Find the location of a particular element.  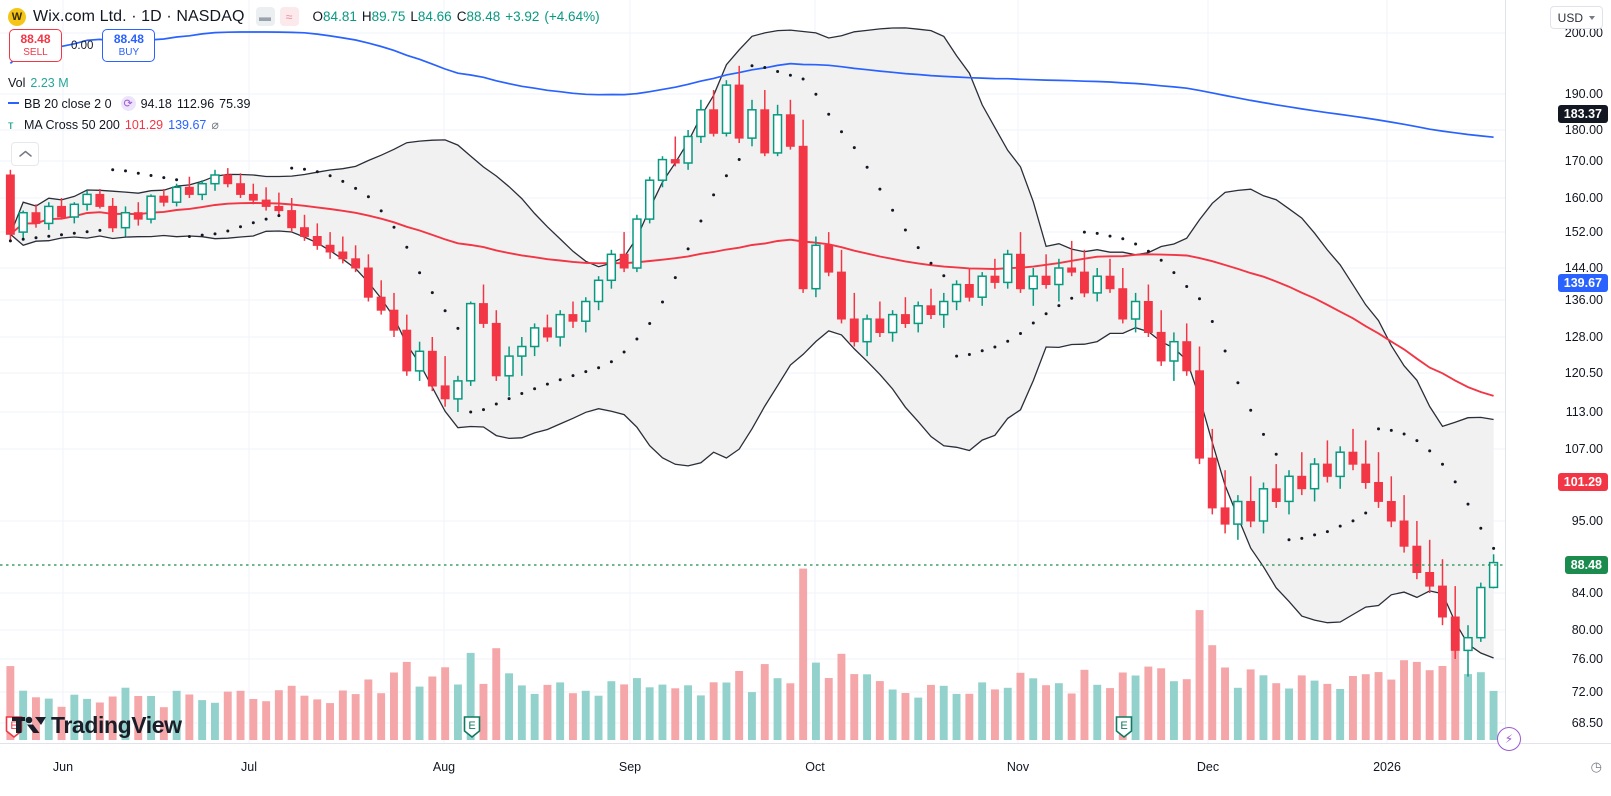

watermark-text: TradingView is located at coordinates (116, 725).